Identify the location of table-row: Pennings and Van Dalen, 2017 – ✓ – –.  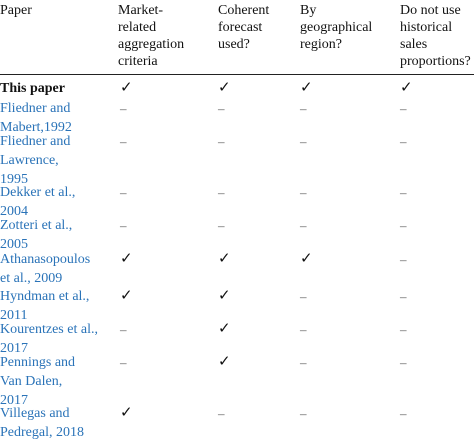
(237, 381).